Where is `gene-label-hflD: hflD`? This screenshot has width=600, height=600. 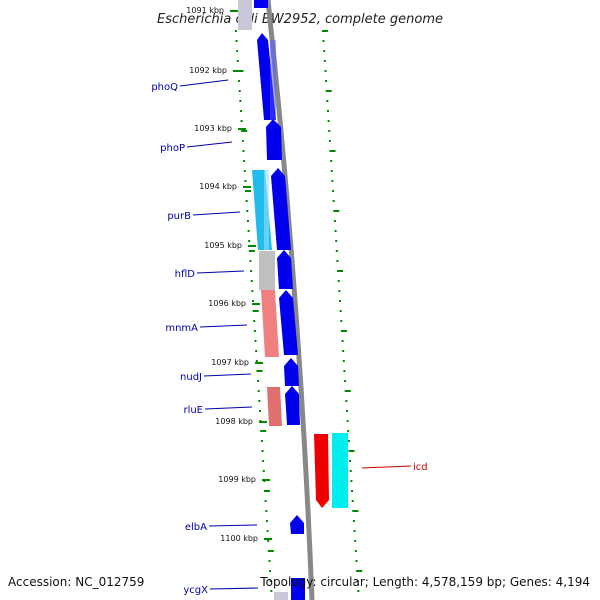 gene-label-hflD: hflD is located at coordinates (185, 274).